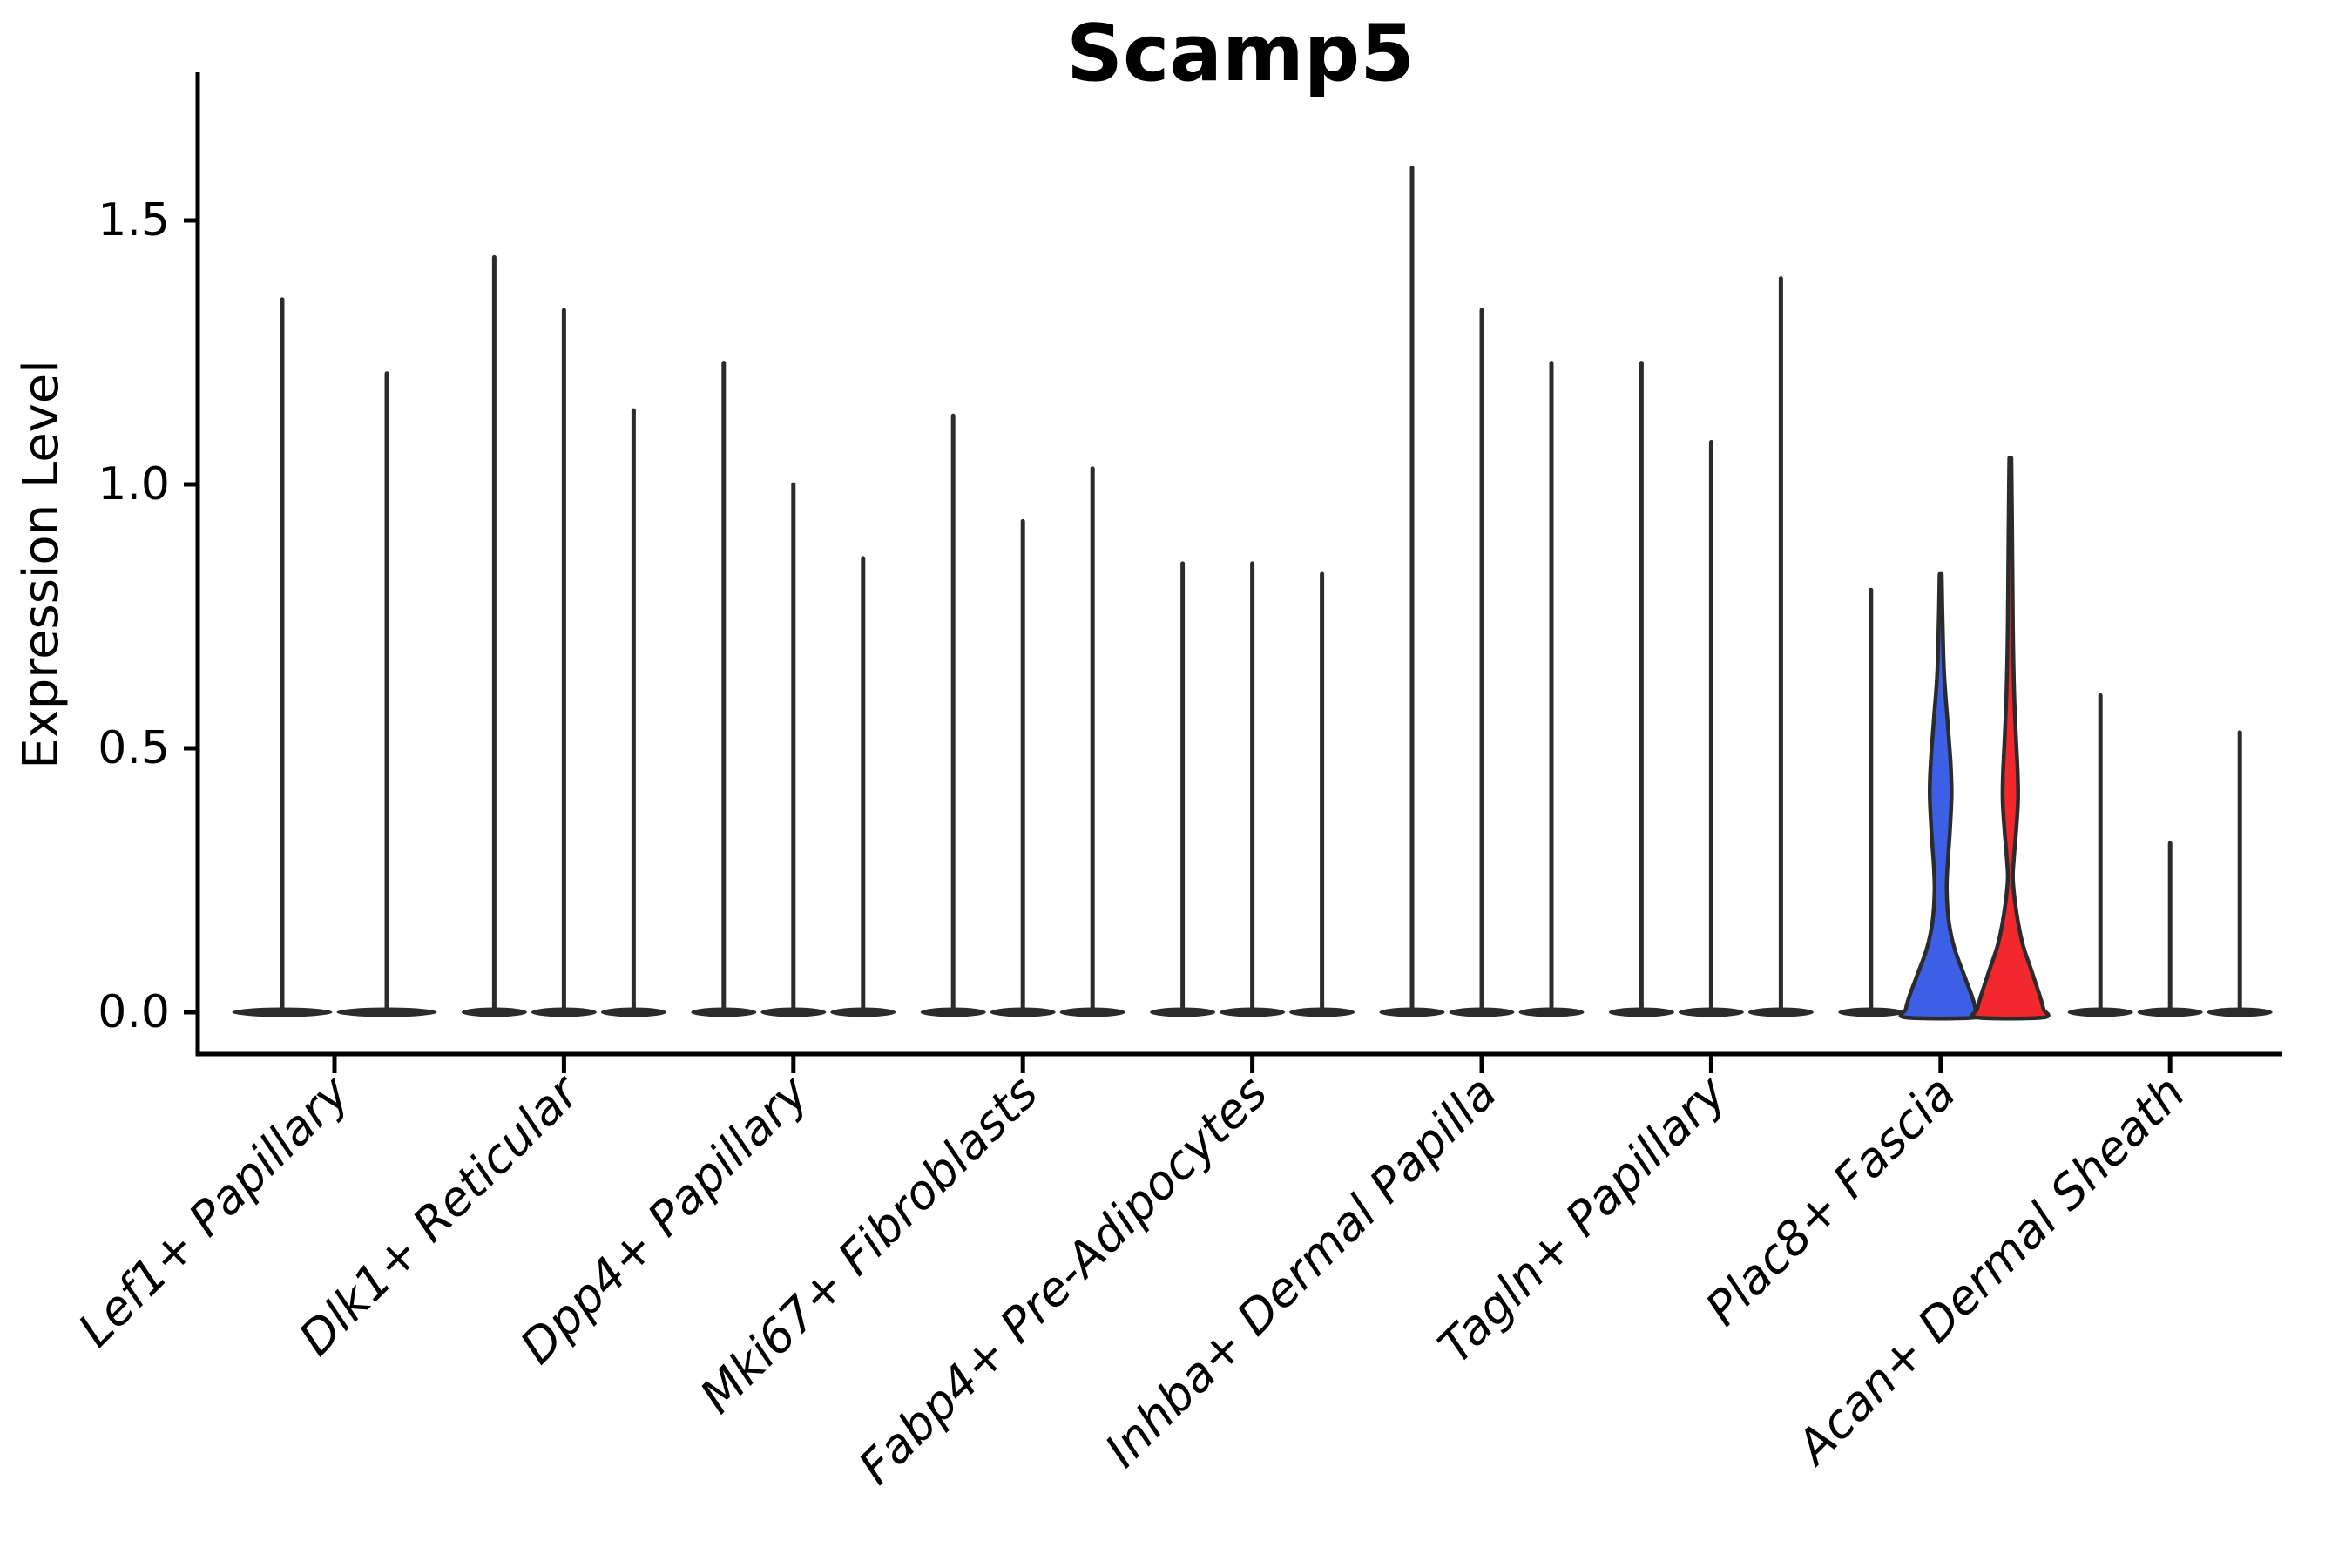  I want to click on violin-filled-blue, so click(1941, 796).